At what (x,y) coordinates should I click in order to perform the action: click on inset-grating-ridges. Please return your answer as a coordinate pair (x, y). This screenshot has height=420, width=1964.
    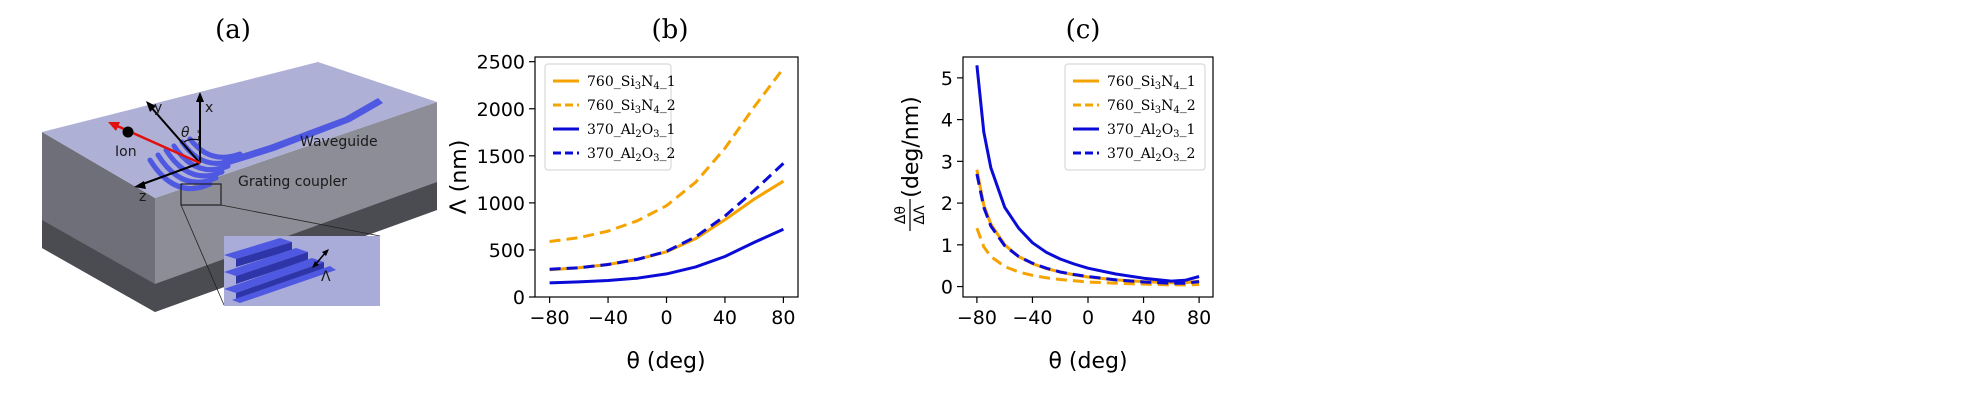
    Looking at the image, I should click on (280, 270).